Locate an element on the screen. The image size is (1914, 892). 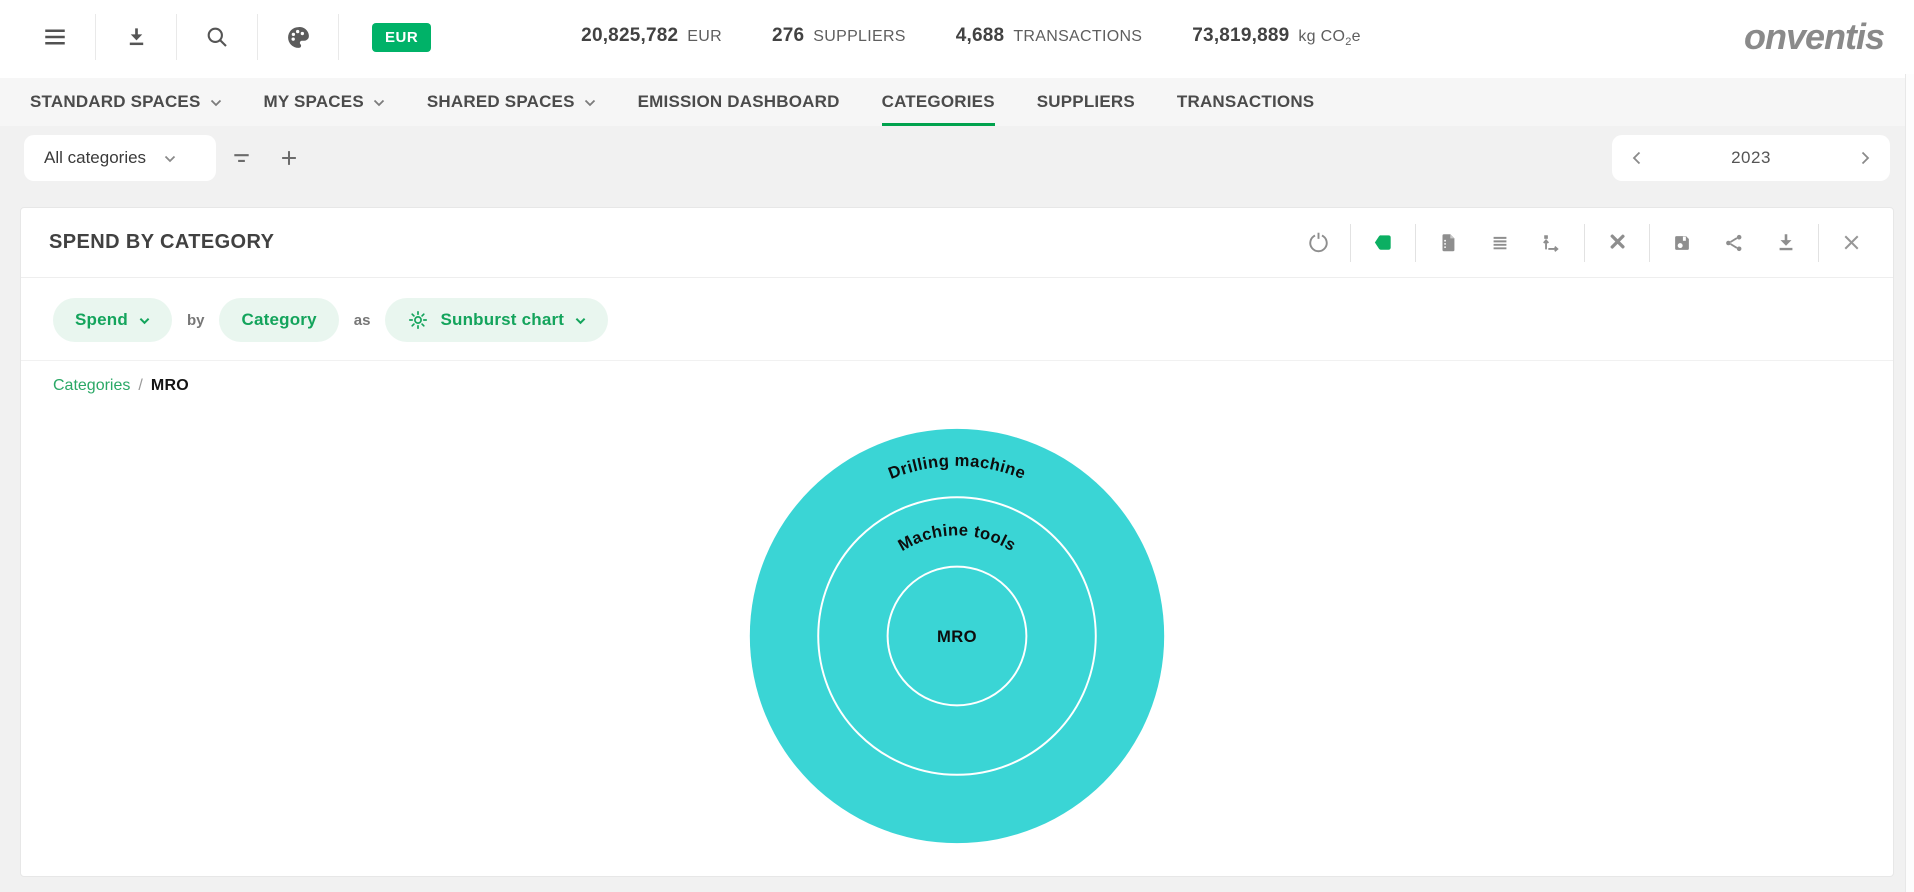
tab-shared-spaces: SHARED SPACES is located at coordinates (511, 102).